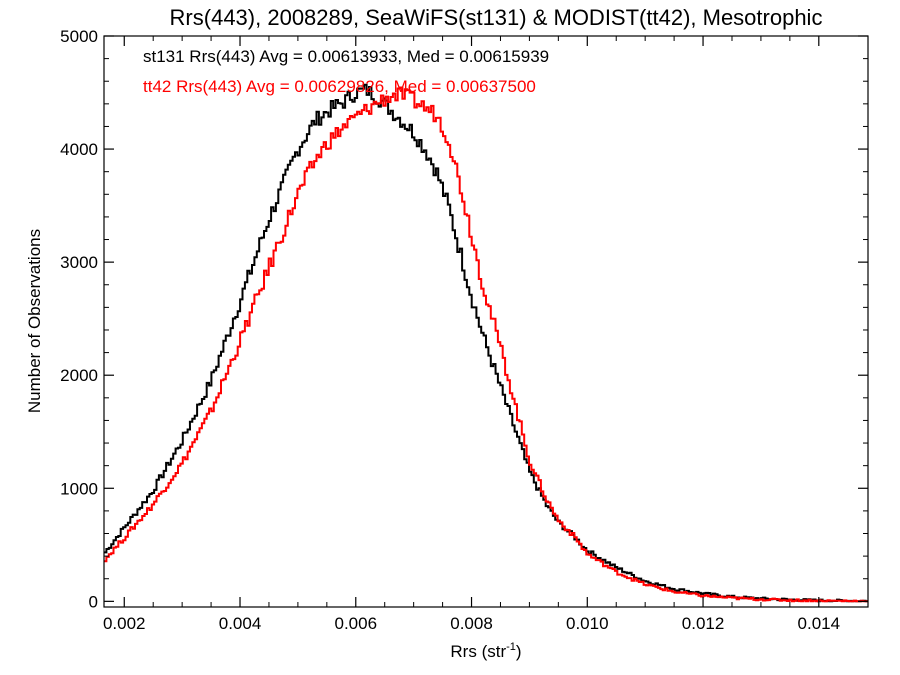  I want to click on x-tick-label: 0.006, so click(355, 623).